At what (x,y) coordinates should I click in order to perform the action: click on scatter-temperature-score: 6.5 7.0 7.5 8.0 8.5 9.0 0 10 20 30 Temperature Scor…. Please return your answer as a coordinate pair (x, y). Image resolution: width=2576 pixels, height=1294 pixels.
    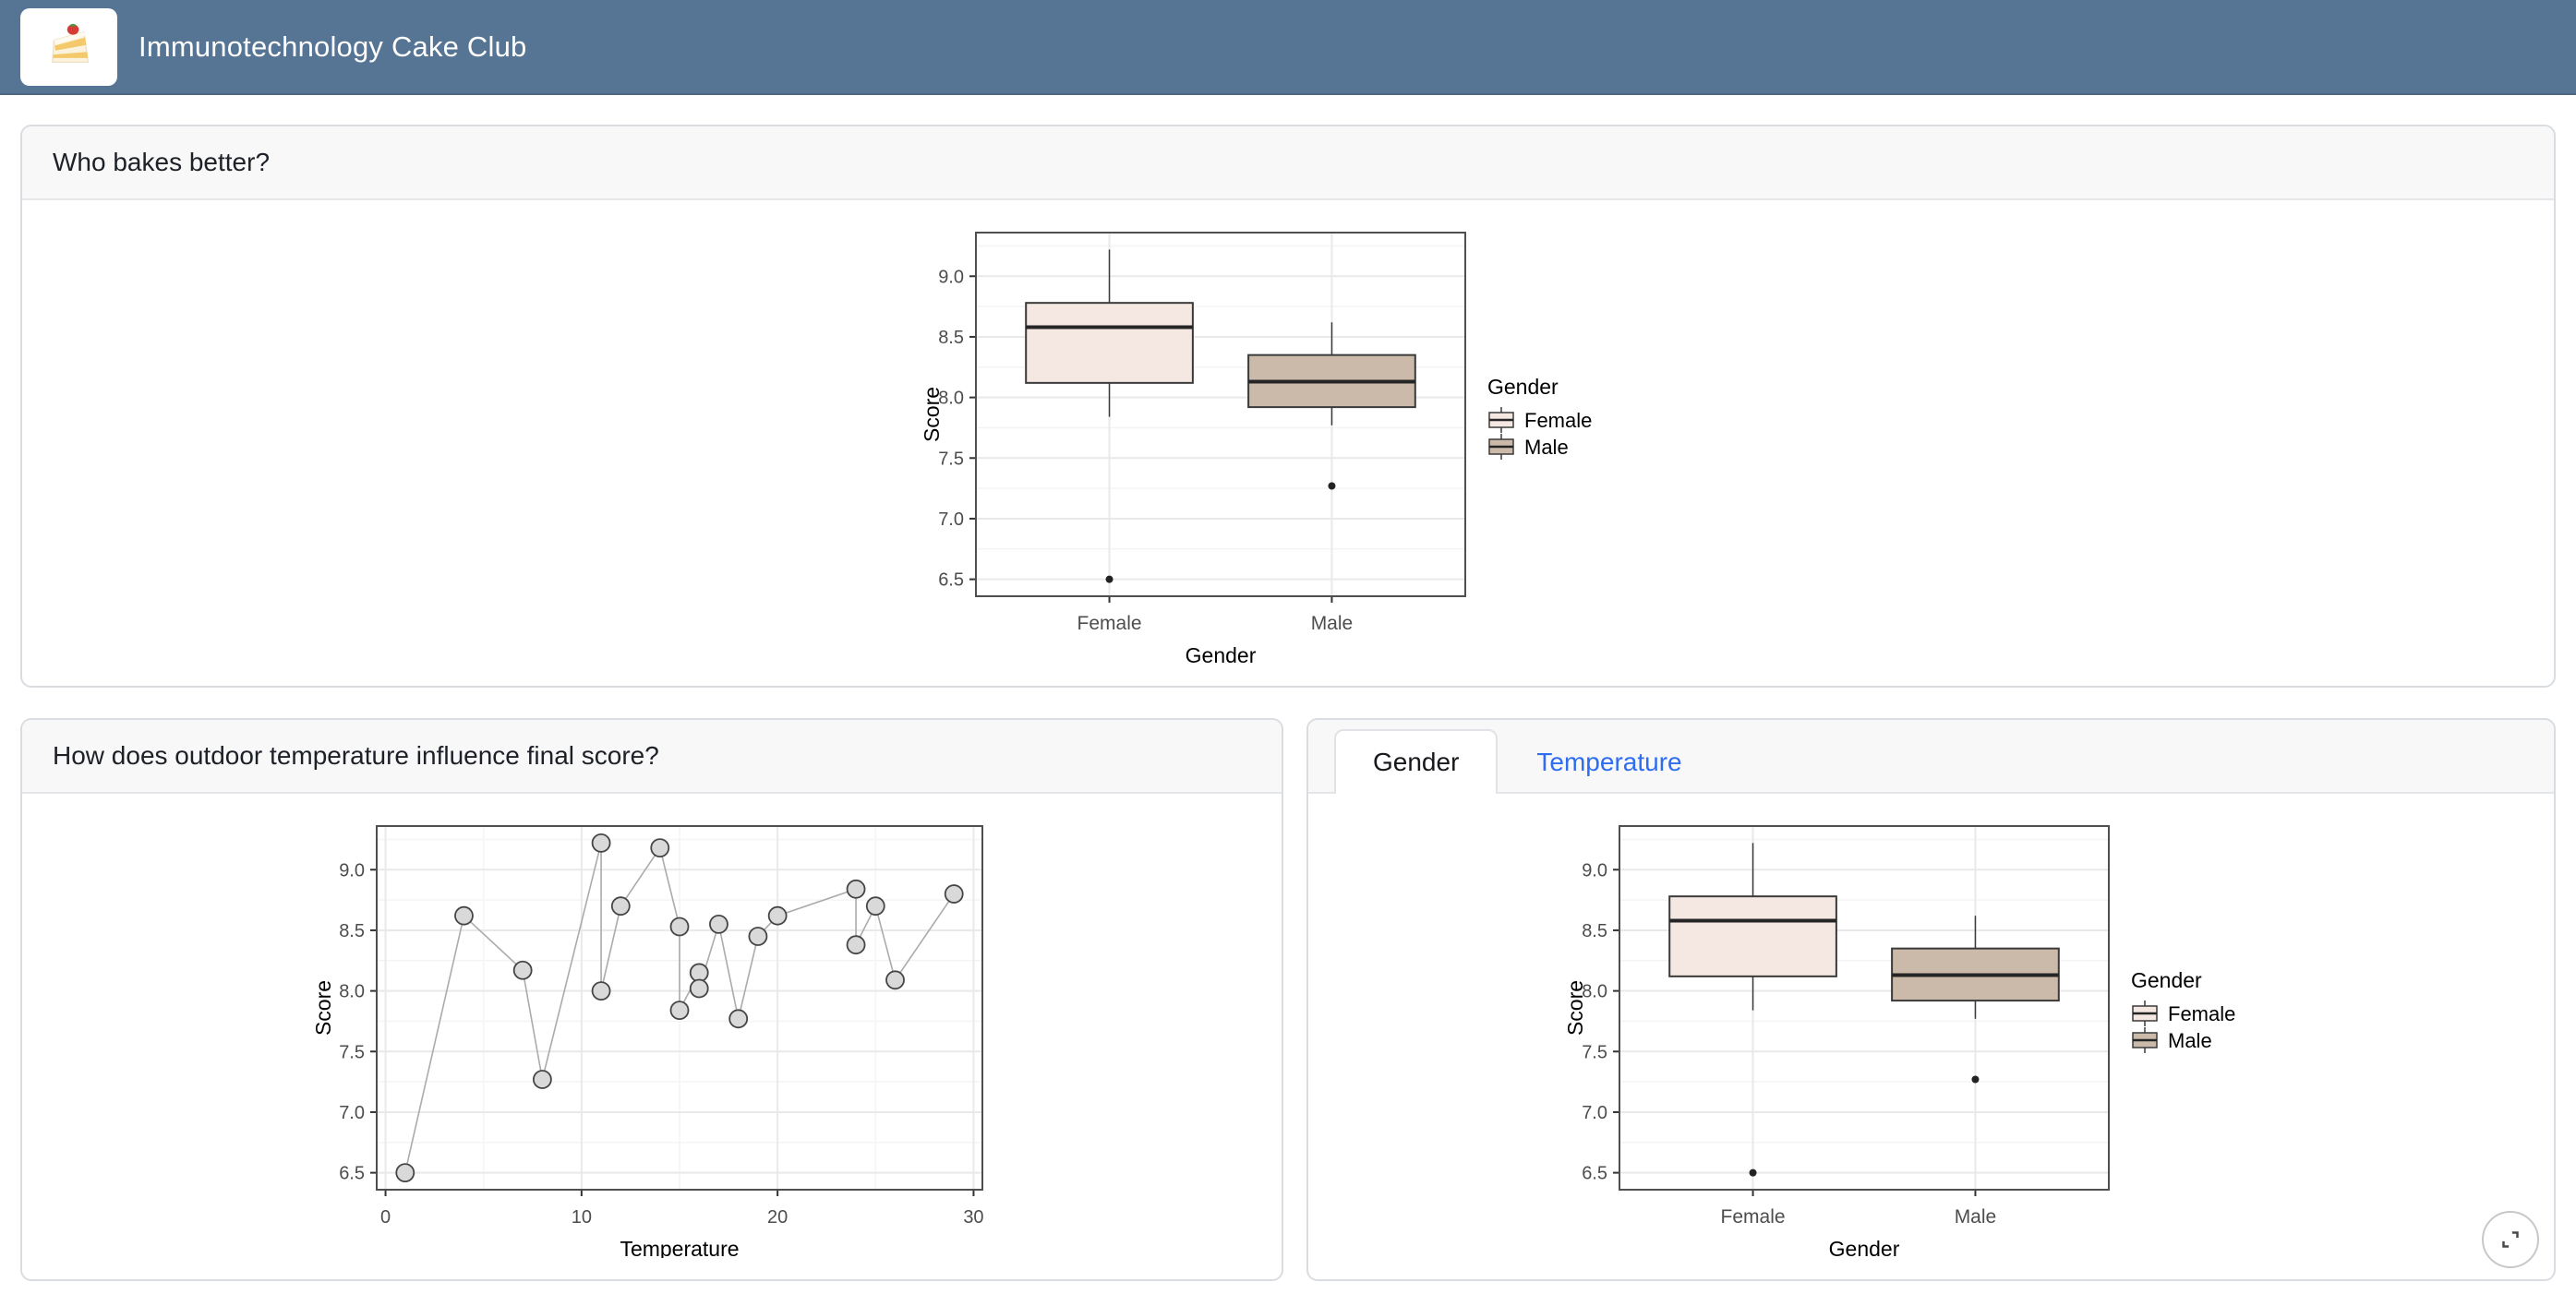
    Looking at the image, I should click on (651, 1038).